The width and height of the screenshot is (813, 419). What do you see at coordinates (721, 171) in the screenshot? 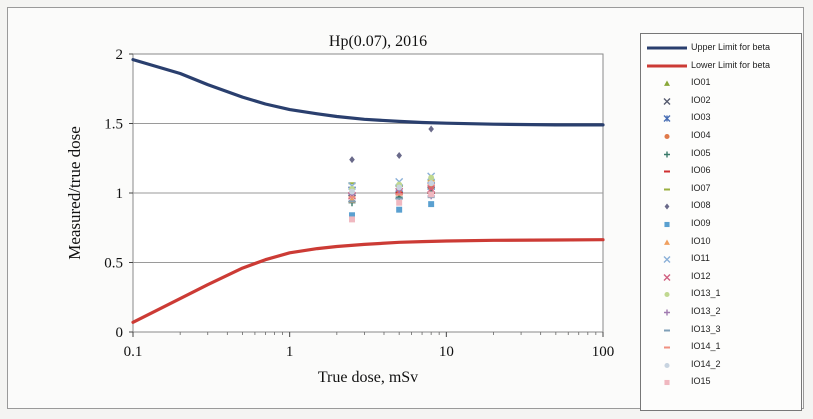
I see `legend-item-io06: IO06` at bounding box center [721, 171].